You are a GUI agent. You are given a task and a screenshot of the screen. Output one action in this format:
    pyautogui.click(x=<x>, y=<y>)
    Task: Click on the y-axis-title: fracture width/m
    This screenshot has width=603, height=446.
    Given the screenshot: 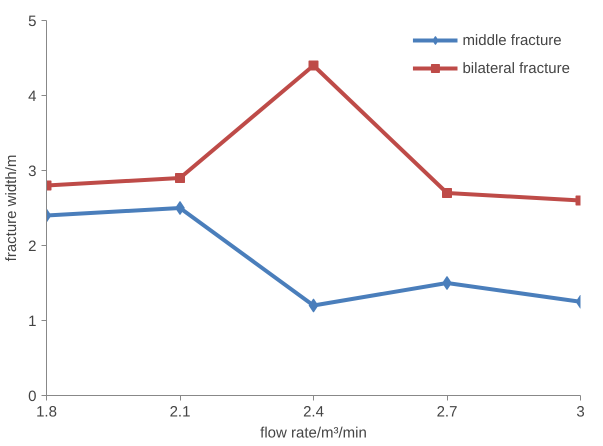 What is the action you would take?
    pyautogui.click(x=11, y=208)
    